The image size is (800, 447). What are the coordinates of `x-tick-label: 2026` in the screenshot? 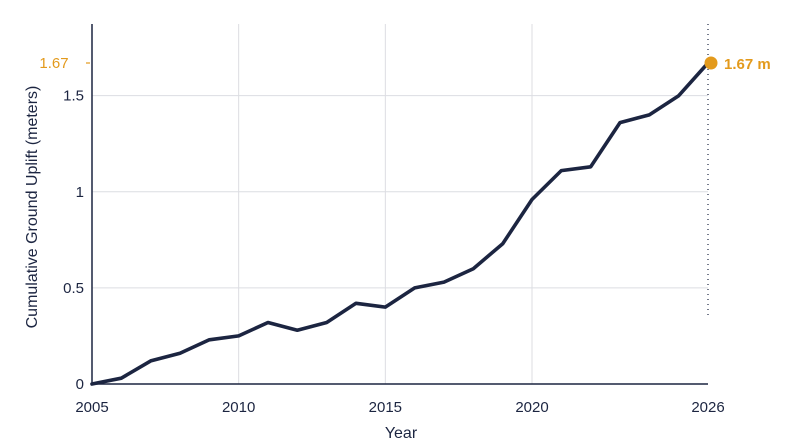 It's located at (707, 407).